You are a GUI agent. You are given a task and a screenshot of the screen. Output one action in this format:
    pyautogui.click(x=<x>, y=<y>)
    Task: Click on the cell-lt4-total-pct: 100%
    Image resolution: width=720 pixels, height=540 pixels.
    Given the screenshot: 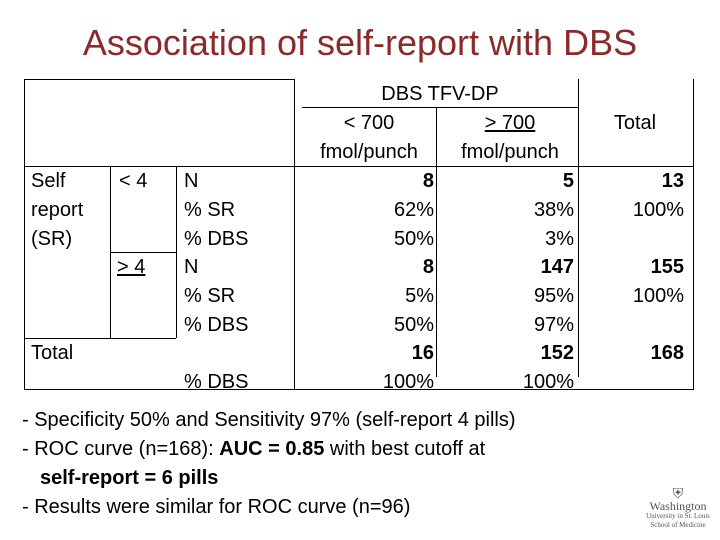 What is the action you would take?
    pyautogui.click(x=658, y=210)
    